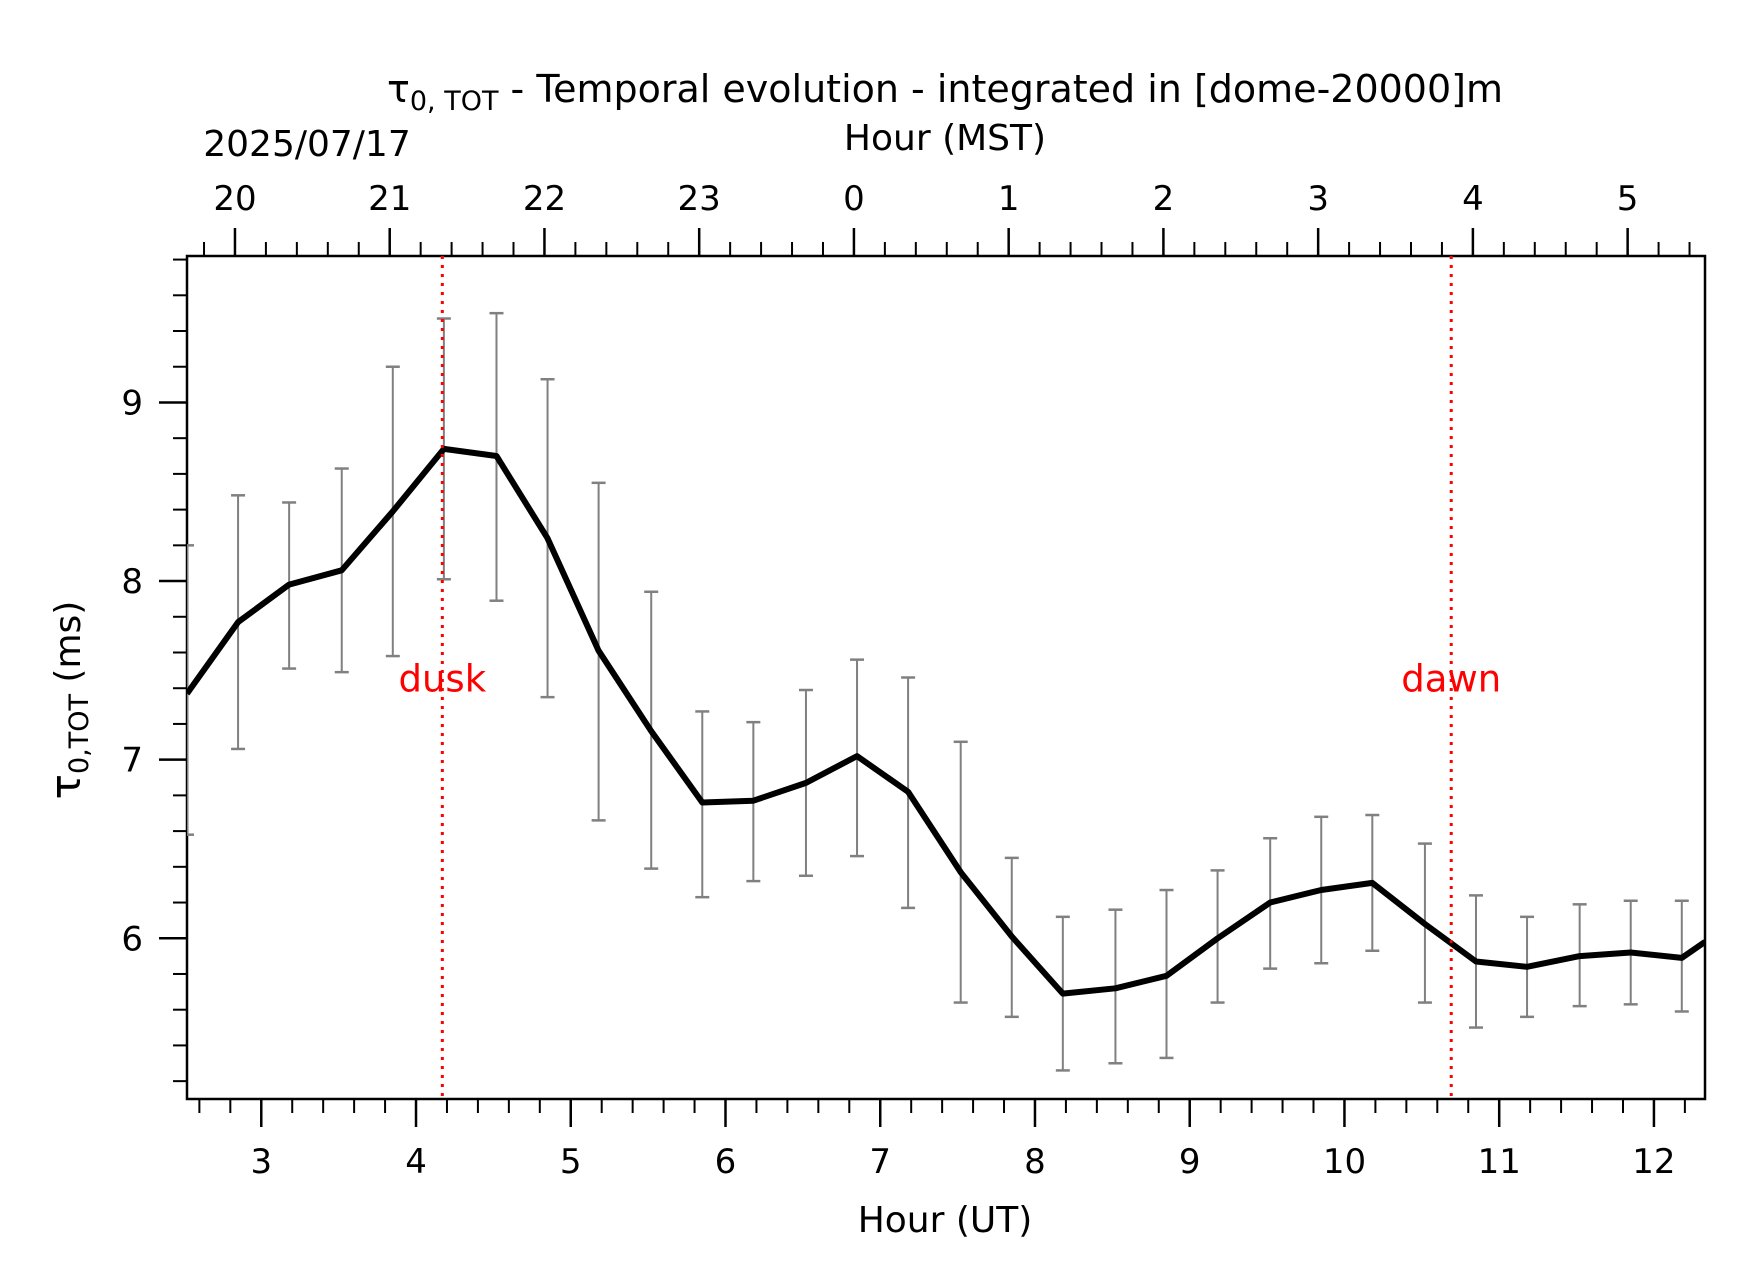 The height and width of the screenshot is (1282, 1742). I want to click on x-tick-label: 7, so click(880, 1162).